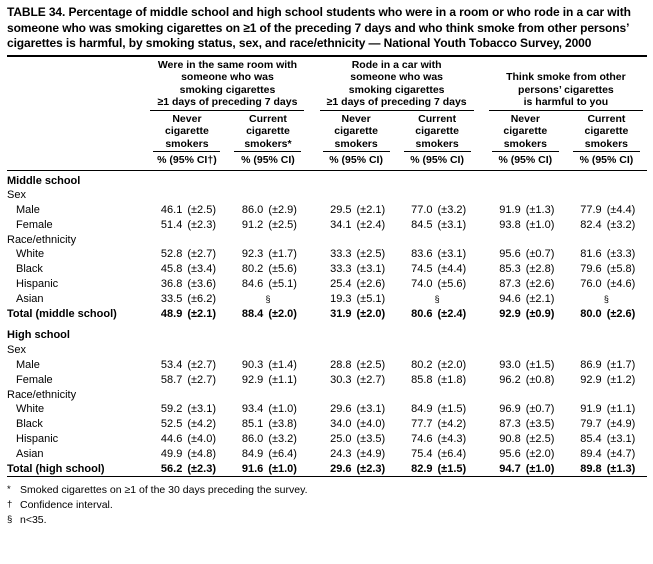 The height and width of the screenshot is (564, 653). I want to click on confidence-interval: (±1.4), so click(282, 365).